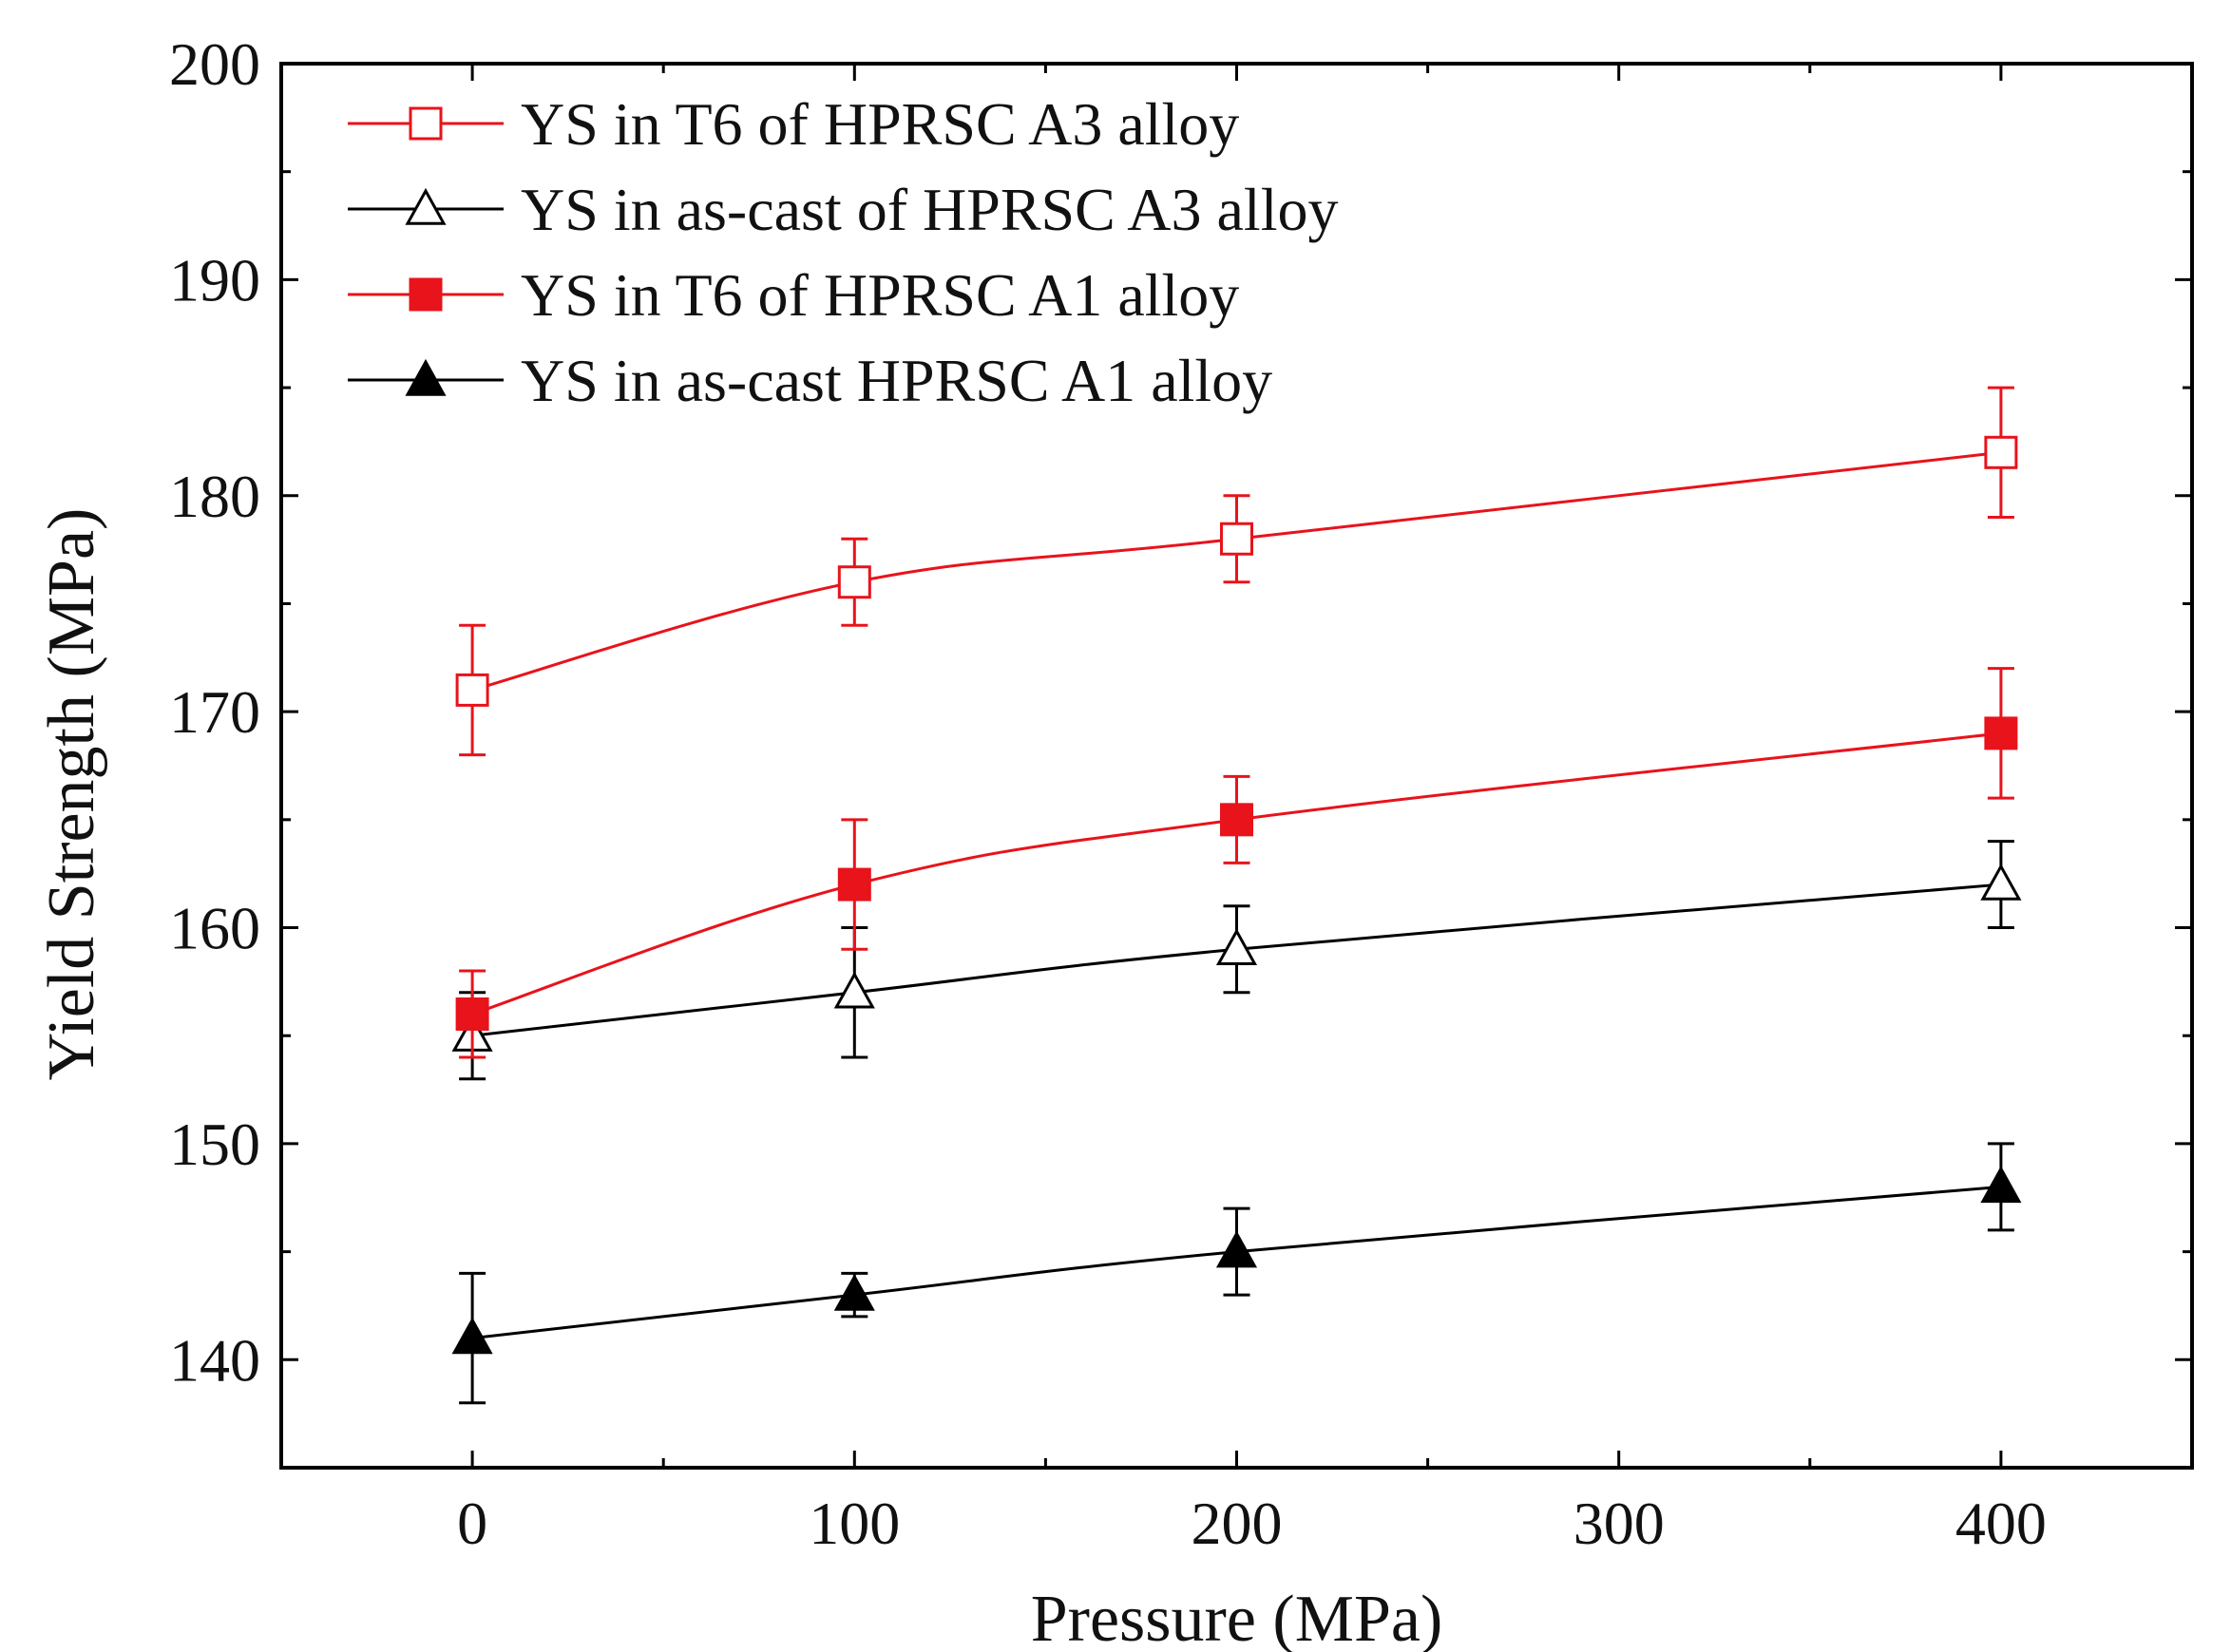 The image size is (2231, 1652). Describe the element at coordinates (880, 295) in the screenshot. I see `legend-label: YS in T6 of HPRSC A1 alloy` at that location.